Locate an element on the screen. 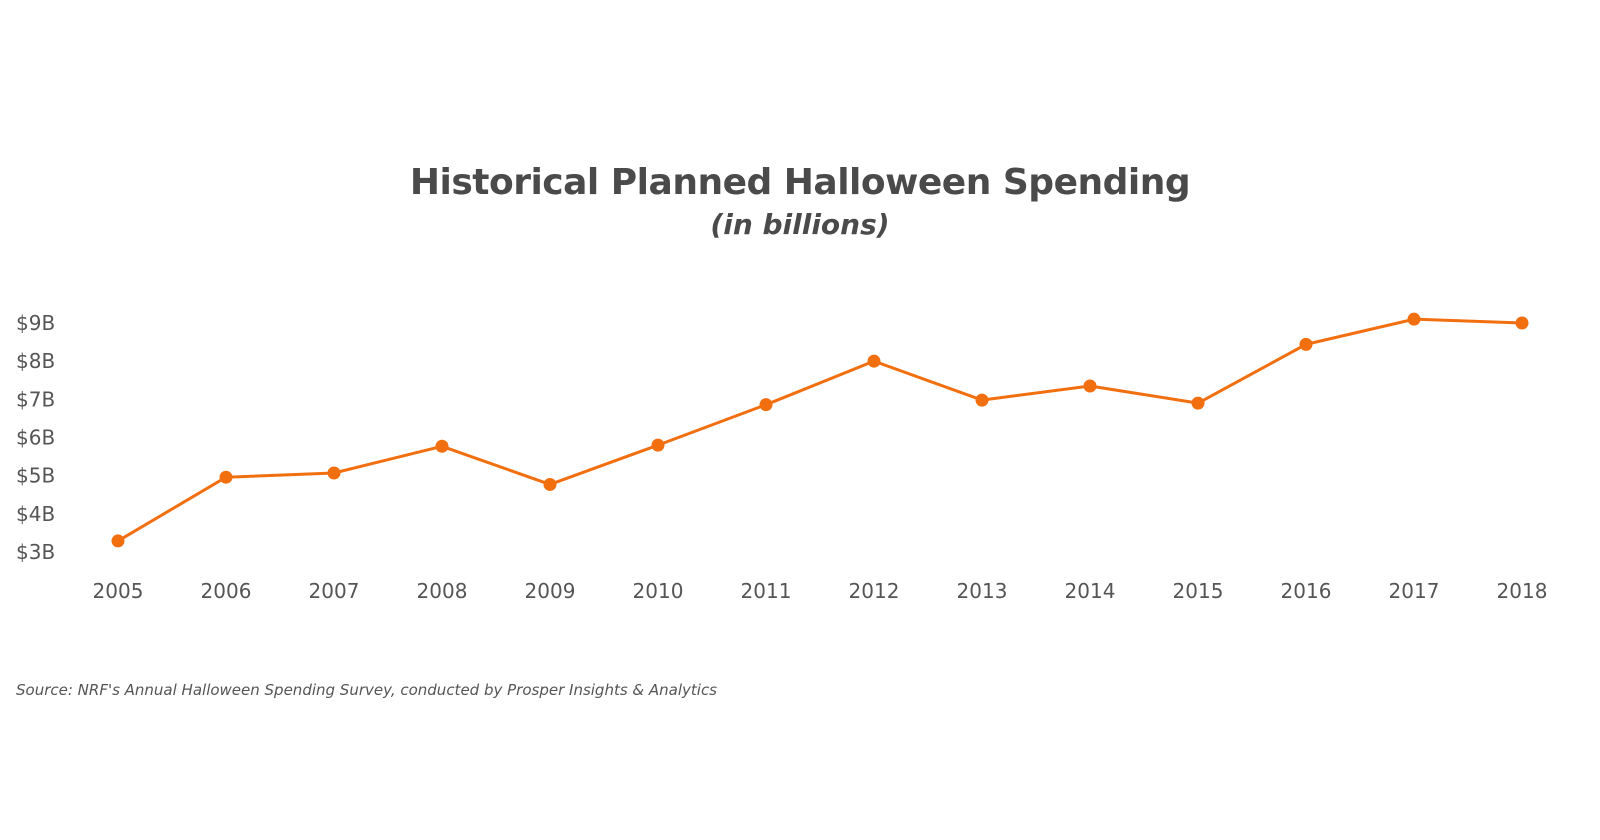  y-tick-label: $7B is located at coordinates (35, 399).